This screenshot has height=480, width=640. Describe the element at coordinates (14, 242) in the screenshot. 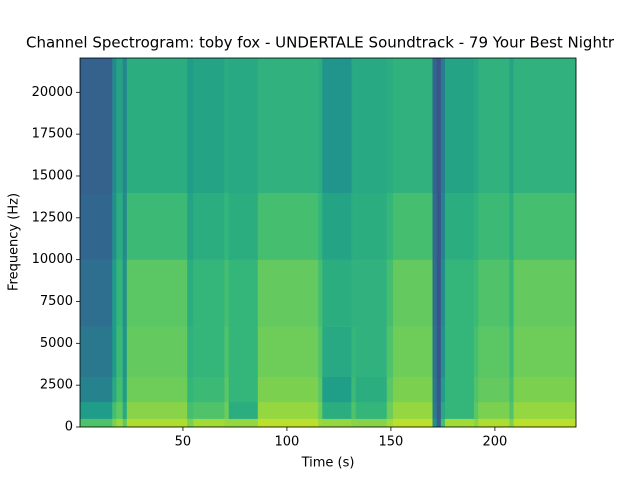

I see `y-axis-label: Frequency (Hz)` at that location.